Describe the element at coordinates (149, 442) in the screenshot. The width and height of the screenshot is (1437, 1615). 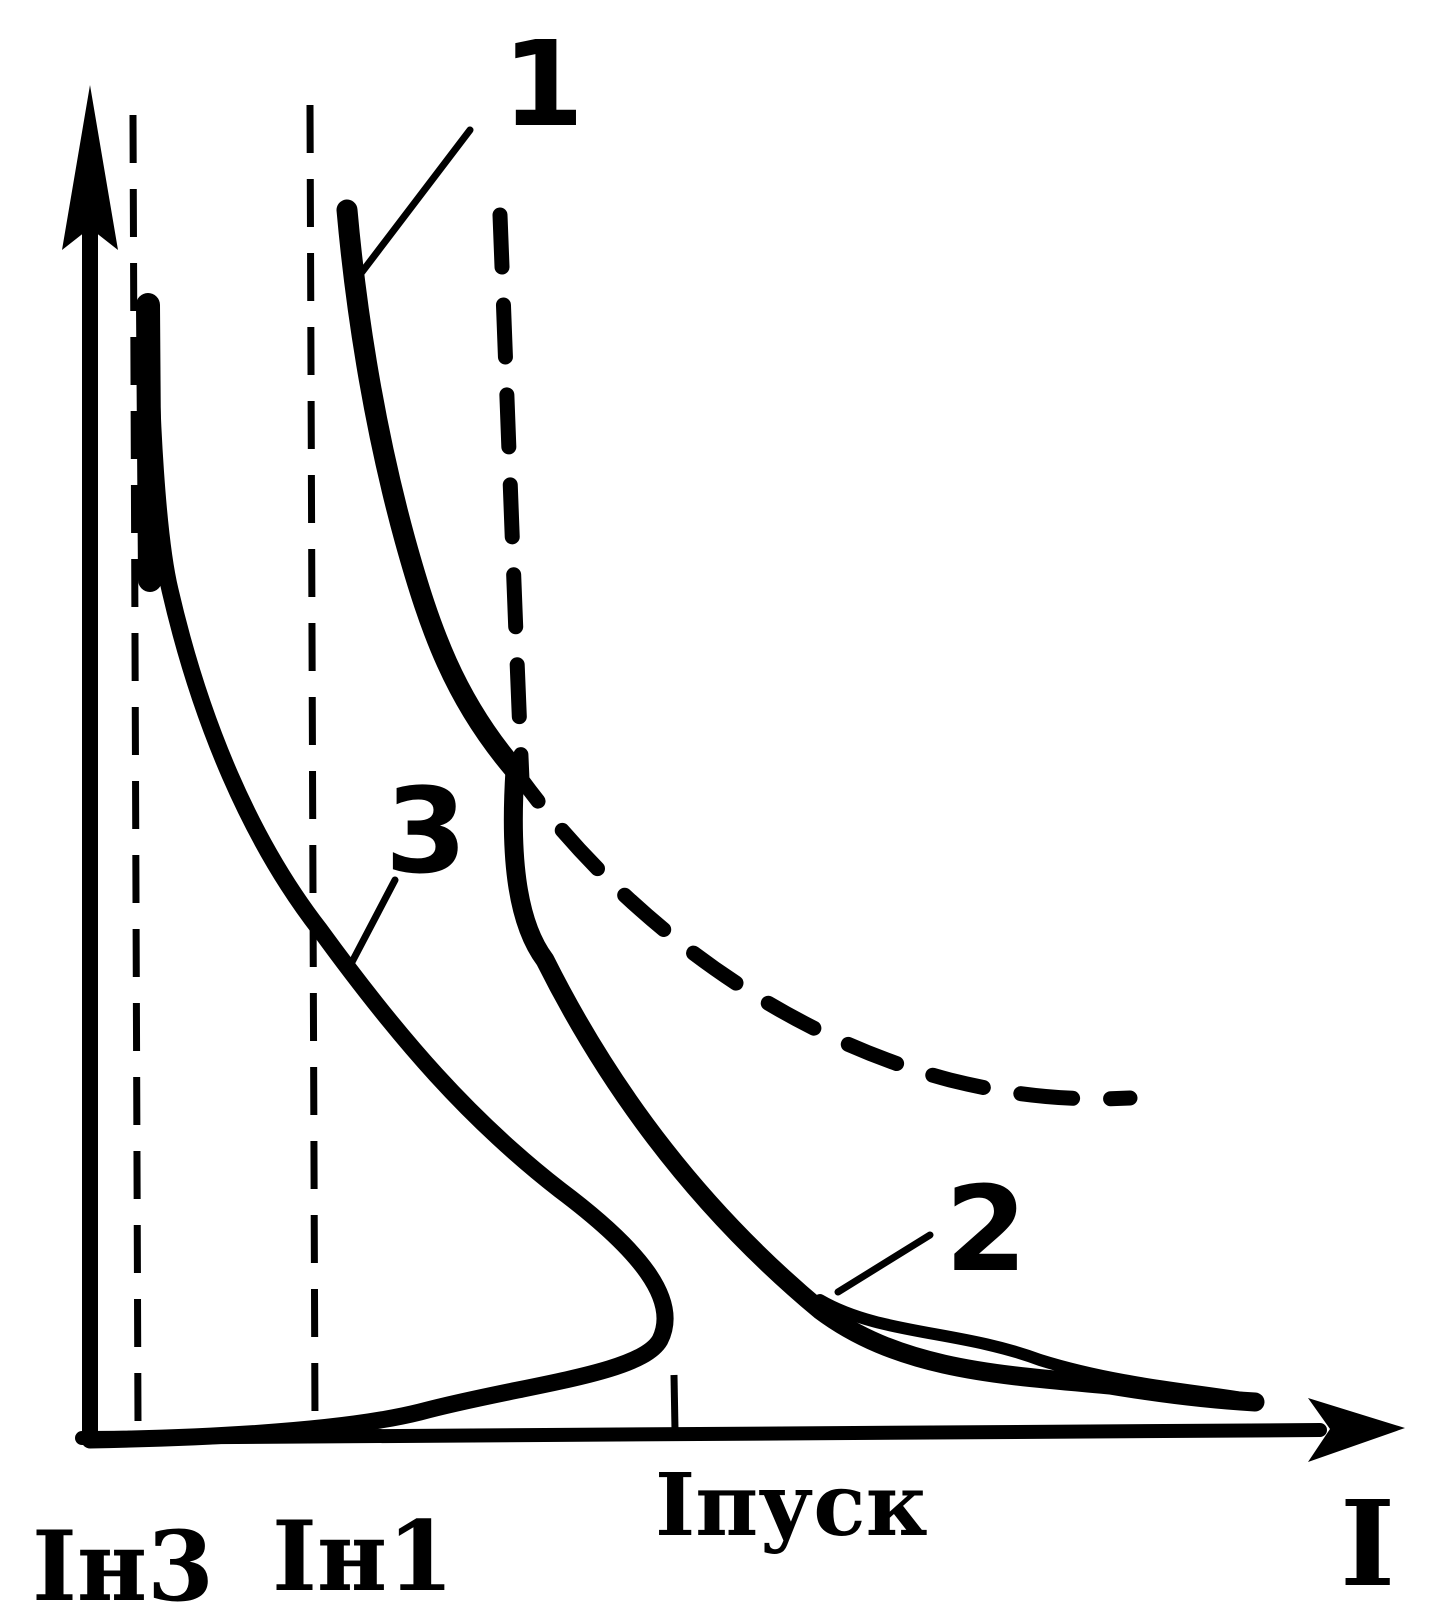
I see `curve-3-upper-thickening` at that location.